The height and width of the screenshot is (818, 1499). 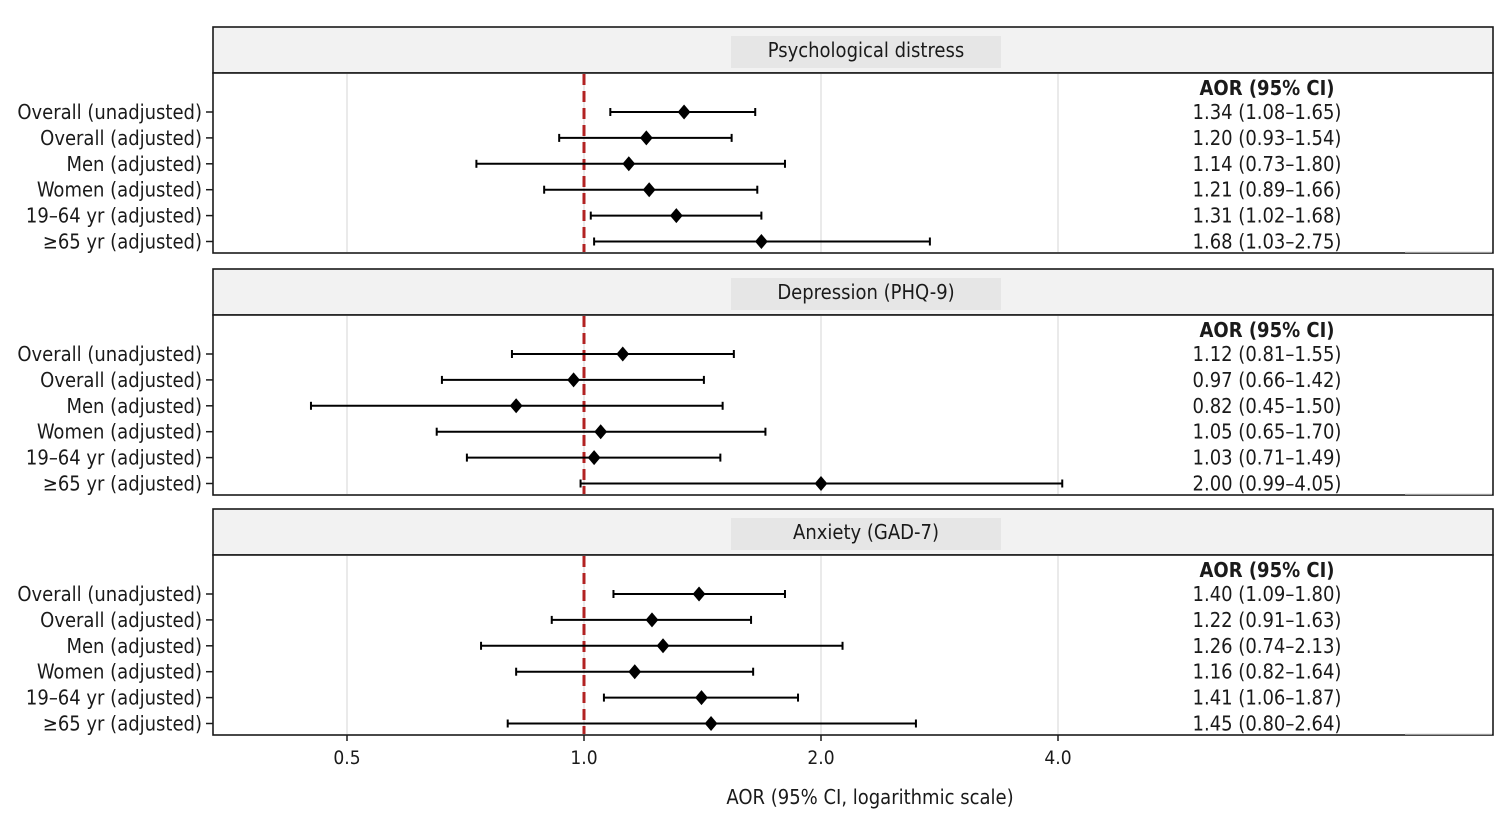 What do you see at coordinates (869, 797) in the screenshot?
I see `x-axis-label: AOR (95% CI, logarithmic scale)` at bounding box center [869, 797].